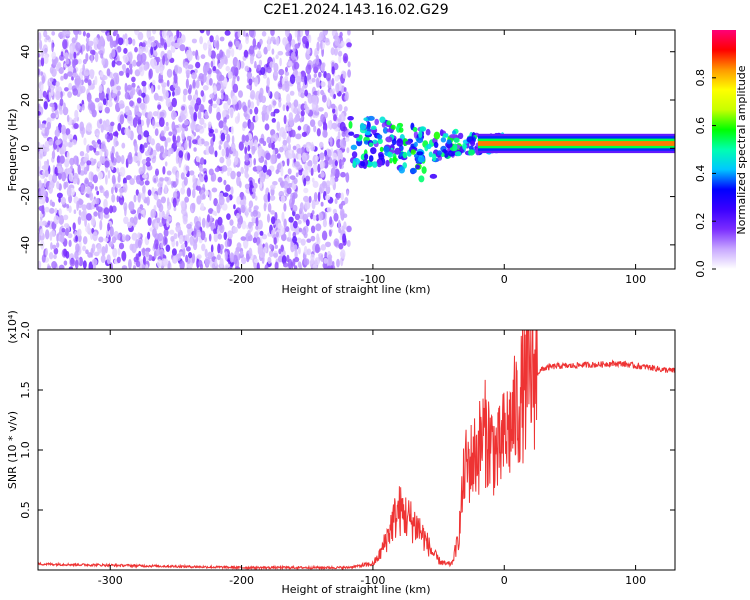  Describe the element at coordinates (705, 173) in the screenshot. I see `colorbar-ticks: 0.0 0.2 0.4 0.6 0.8` at that location.